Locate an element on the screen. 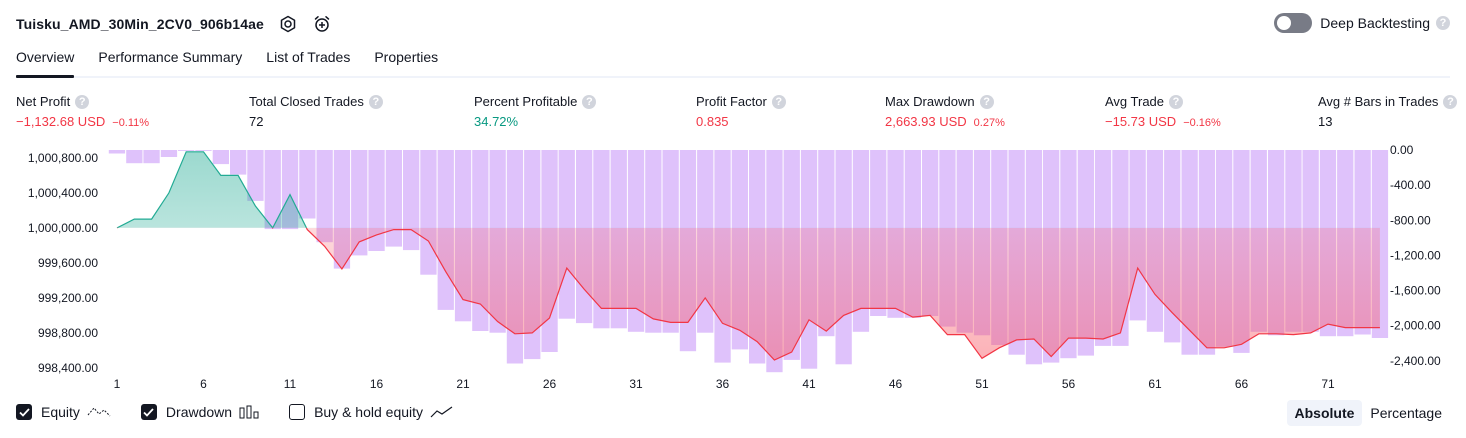  metric-value: 34.72% is located at coordinates (496, 121).